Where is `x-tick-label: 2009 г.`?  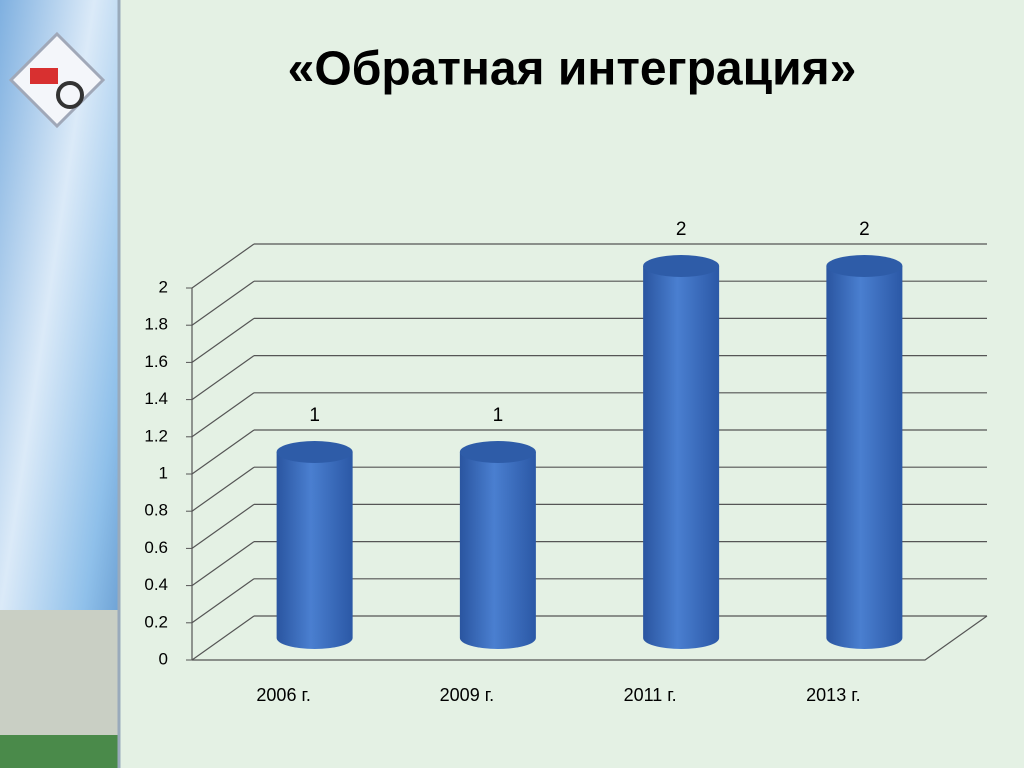 x-tick-label: 2009 г. is located at coordinates (467, 695).